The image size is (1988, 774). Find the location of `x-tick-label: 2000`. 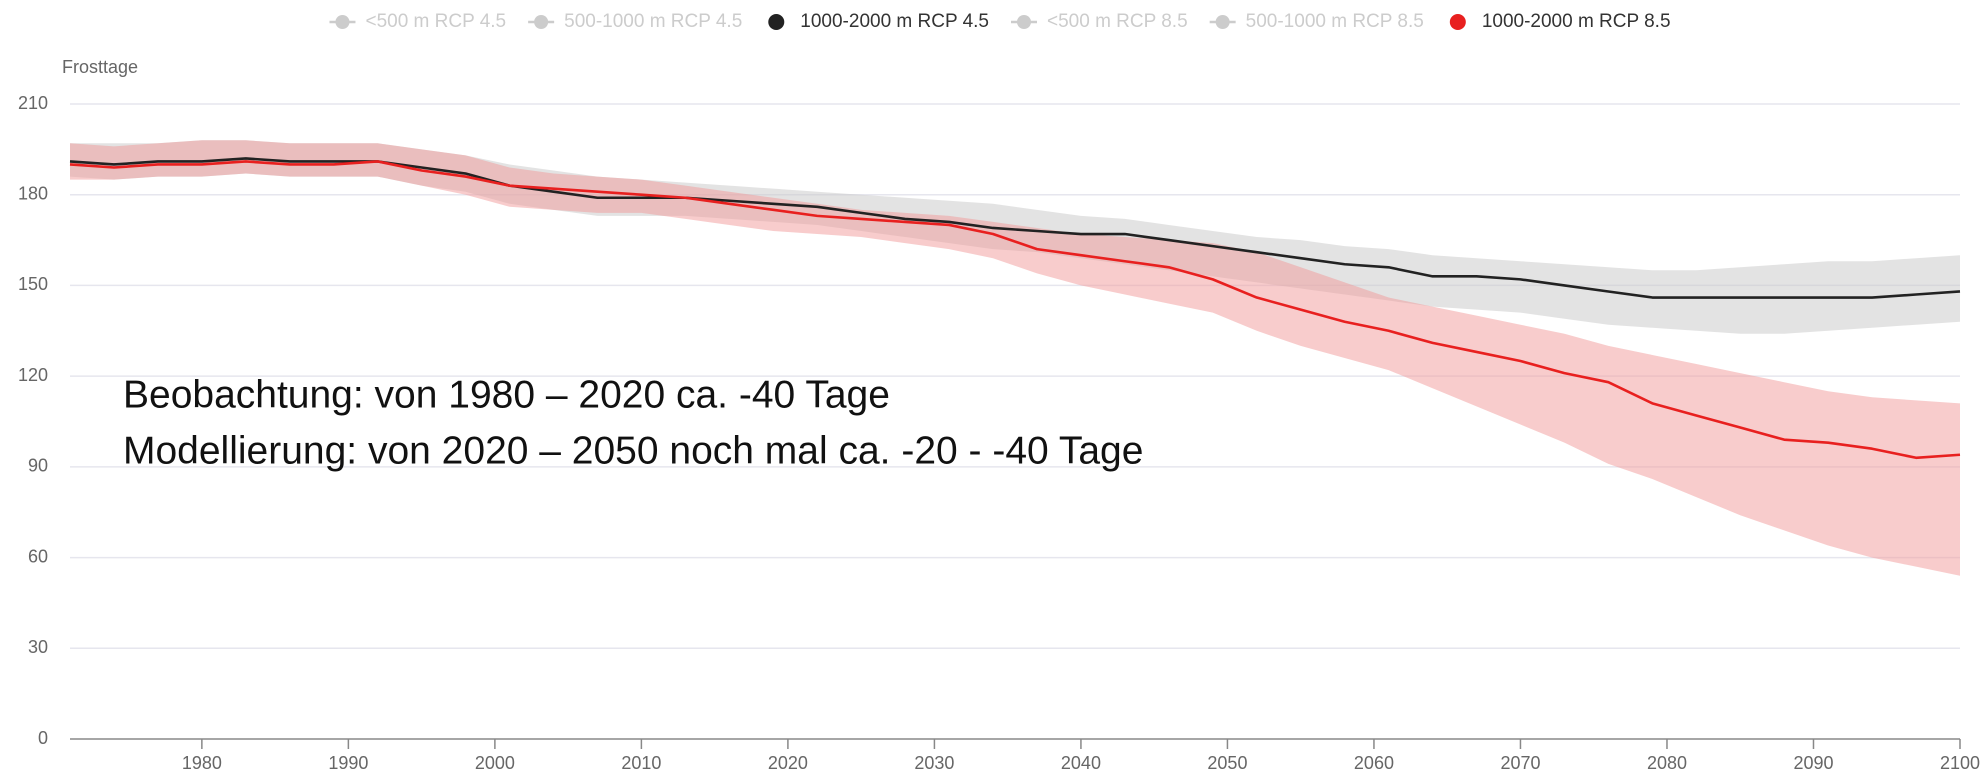

x-tick-label: 2000 is located at coordinates (495, 763).